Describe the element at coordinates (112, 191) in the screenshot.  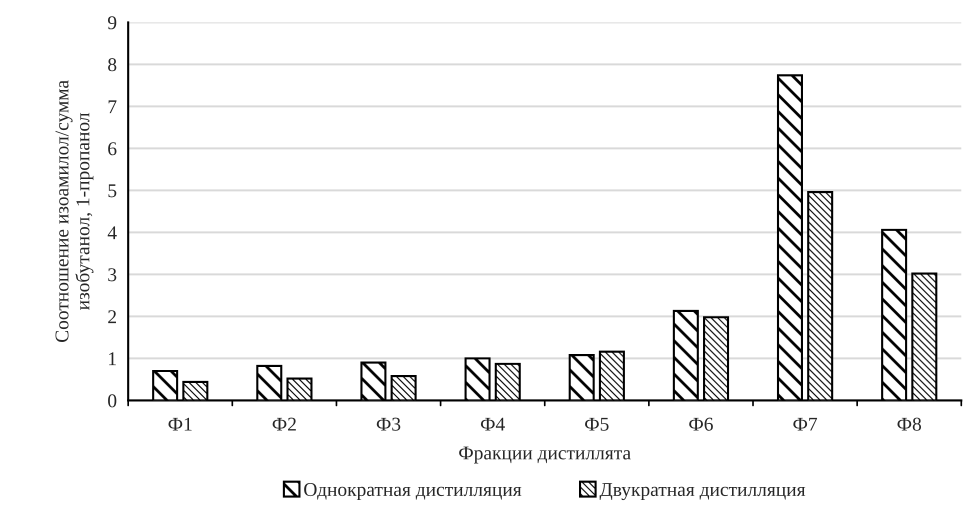
I see `y-tick-label: 5` at that location.